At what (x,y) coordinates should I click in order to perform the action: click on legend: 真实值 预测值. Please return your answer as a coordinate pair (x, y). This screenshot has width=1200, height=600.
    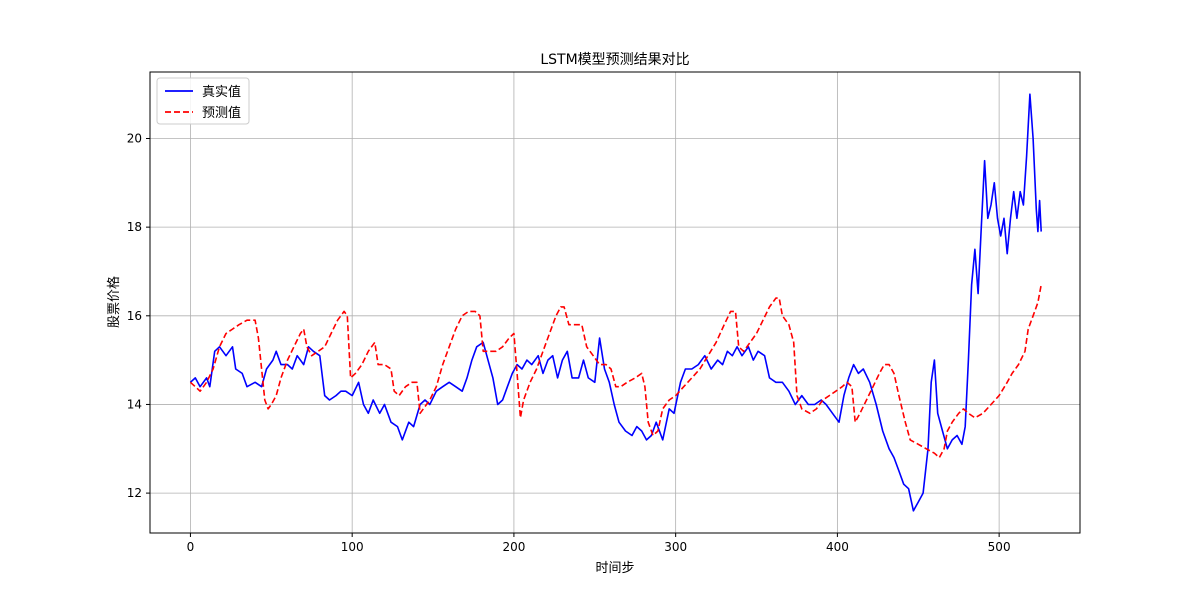
    Looking at the image, I should click on (203, 101).